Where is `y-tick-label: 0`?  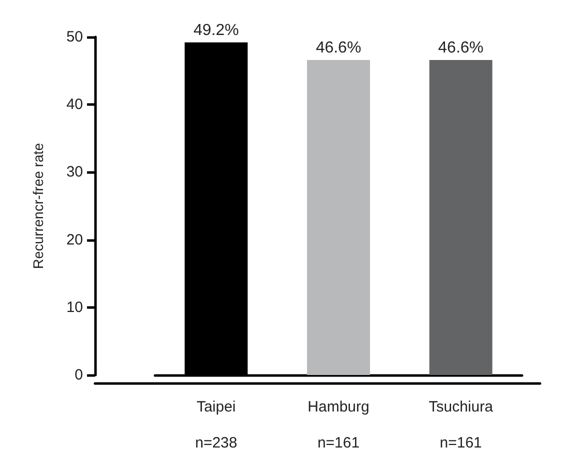
y-tick-label: 0 is located at coordinates (78, 375).